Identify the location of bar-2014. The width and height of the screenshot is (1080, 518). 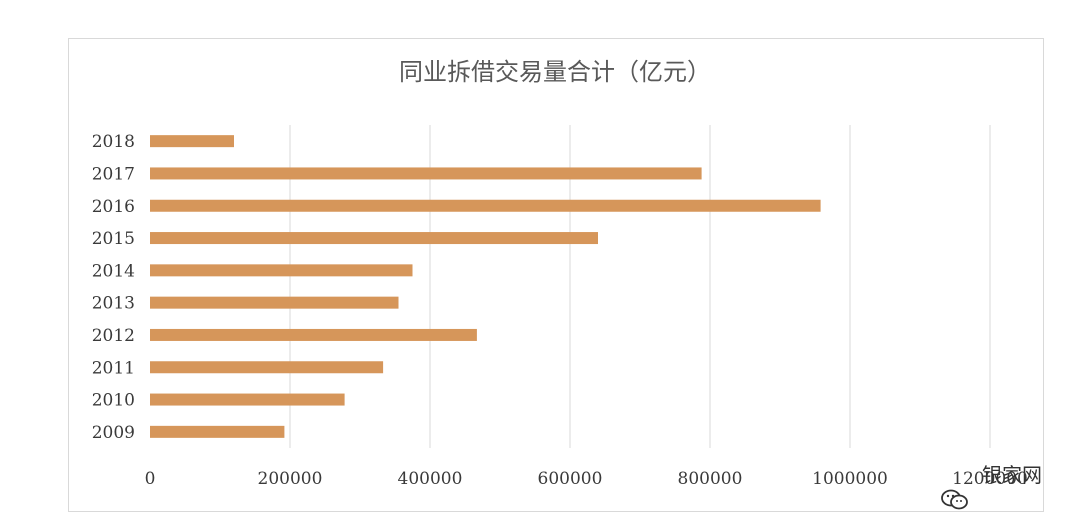
(281, 270).